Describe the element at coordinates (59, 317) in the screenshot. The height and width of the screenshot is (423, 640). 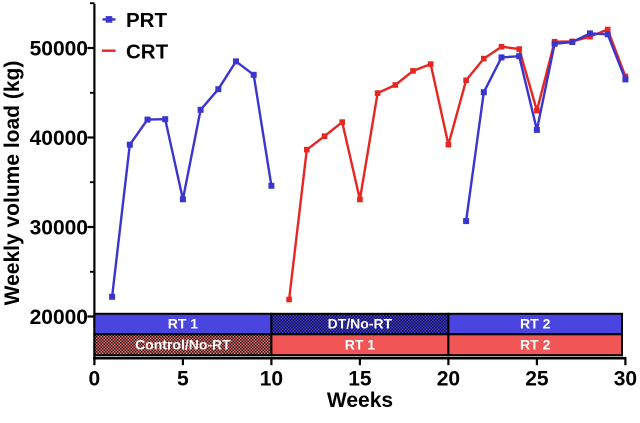
I see `svg-text: 20000` at that location.